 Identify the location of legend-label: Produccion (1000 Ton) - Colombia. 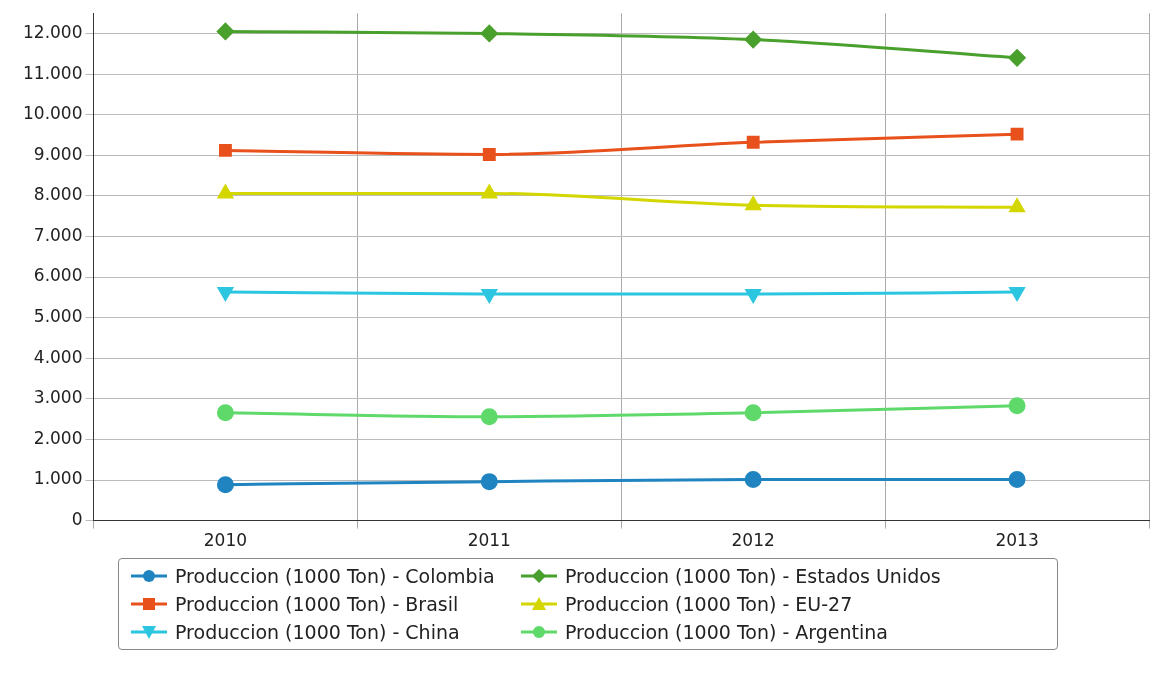
(335, 576).